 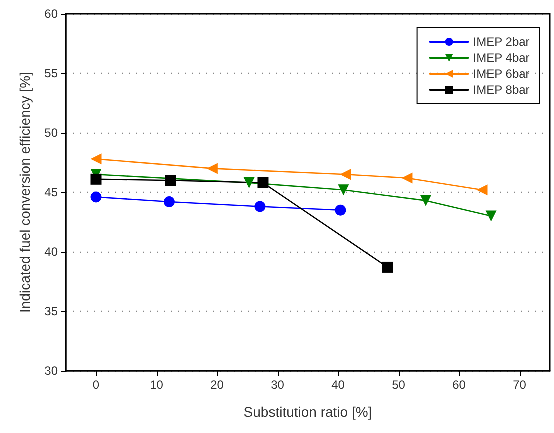 I want to click on x-tick-label: 60, so click(x=459, y=385).